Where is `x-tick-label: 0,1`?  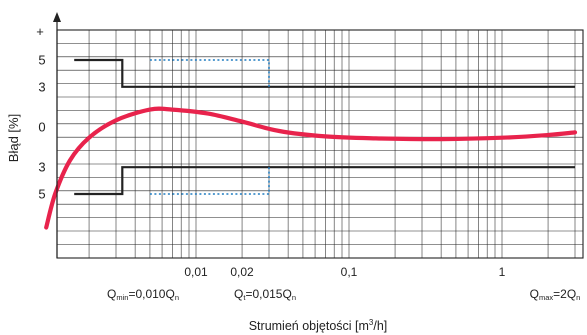 x-tick-label: 0,1 is located at coordinates (349, 272).